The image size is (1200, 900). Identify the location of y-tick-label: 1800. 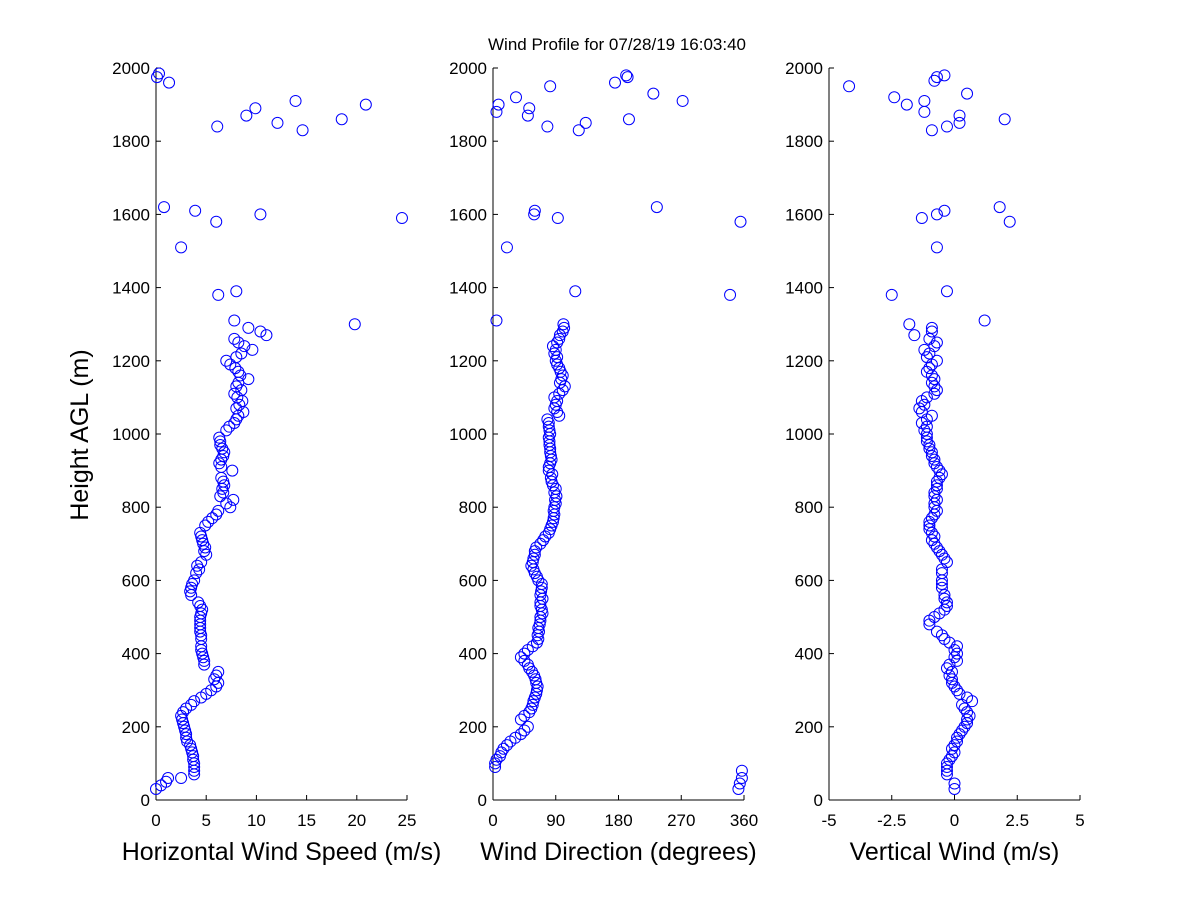
(468, 141).